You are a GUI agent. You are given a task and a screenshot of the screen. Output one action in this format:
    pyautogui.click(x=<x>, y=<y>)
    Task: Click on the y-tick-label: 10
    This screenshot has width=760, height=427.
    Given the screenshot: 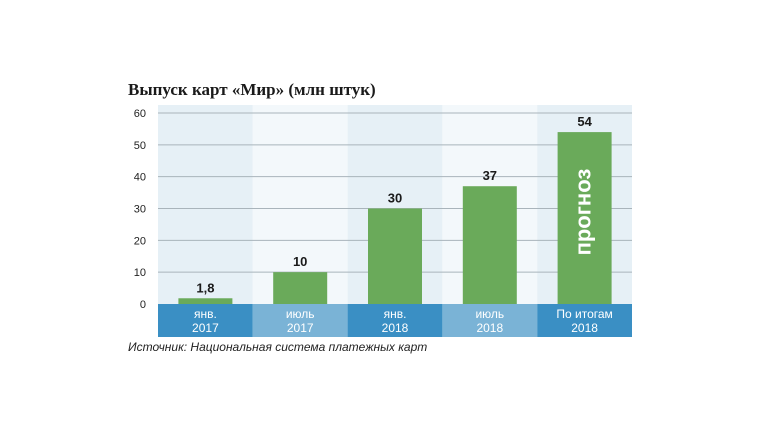 What is the action you would take?
    pyautogui.click(x=140, y=273)
    